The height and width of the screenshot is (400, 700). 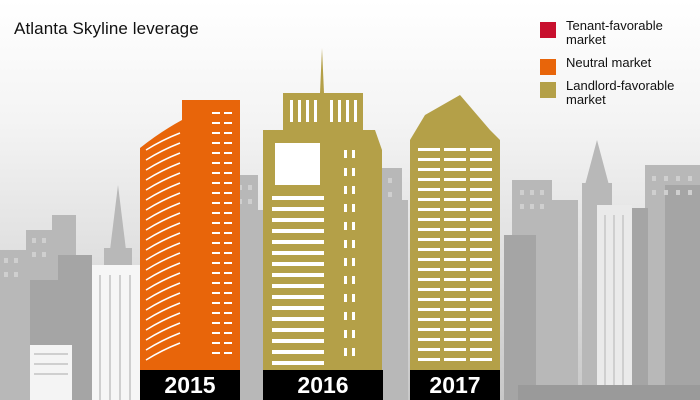 I want to click on legend-item-landlord-favorable: Landlord-favorable market, so click(x=620, y=93).